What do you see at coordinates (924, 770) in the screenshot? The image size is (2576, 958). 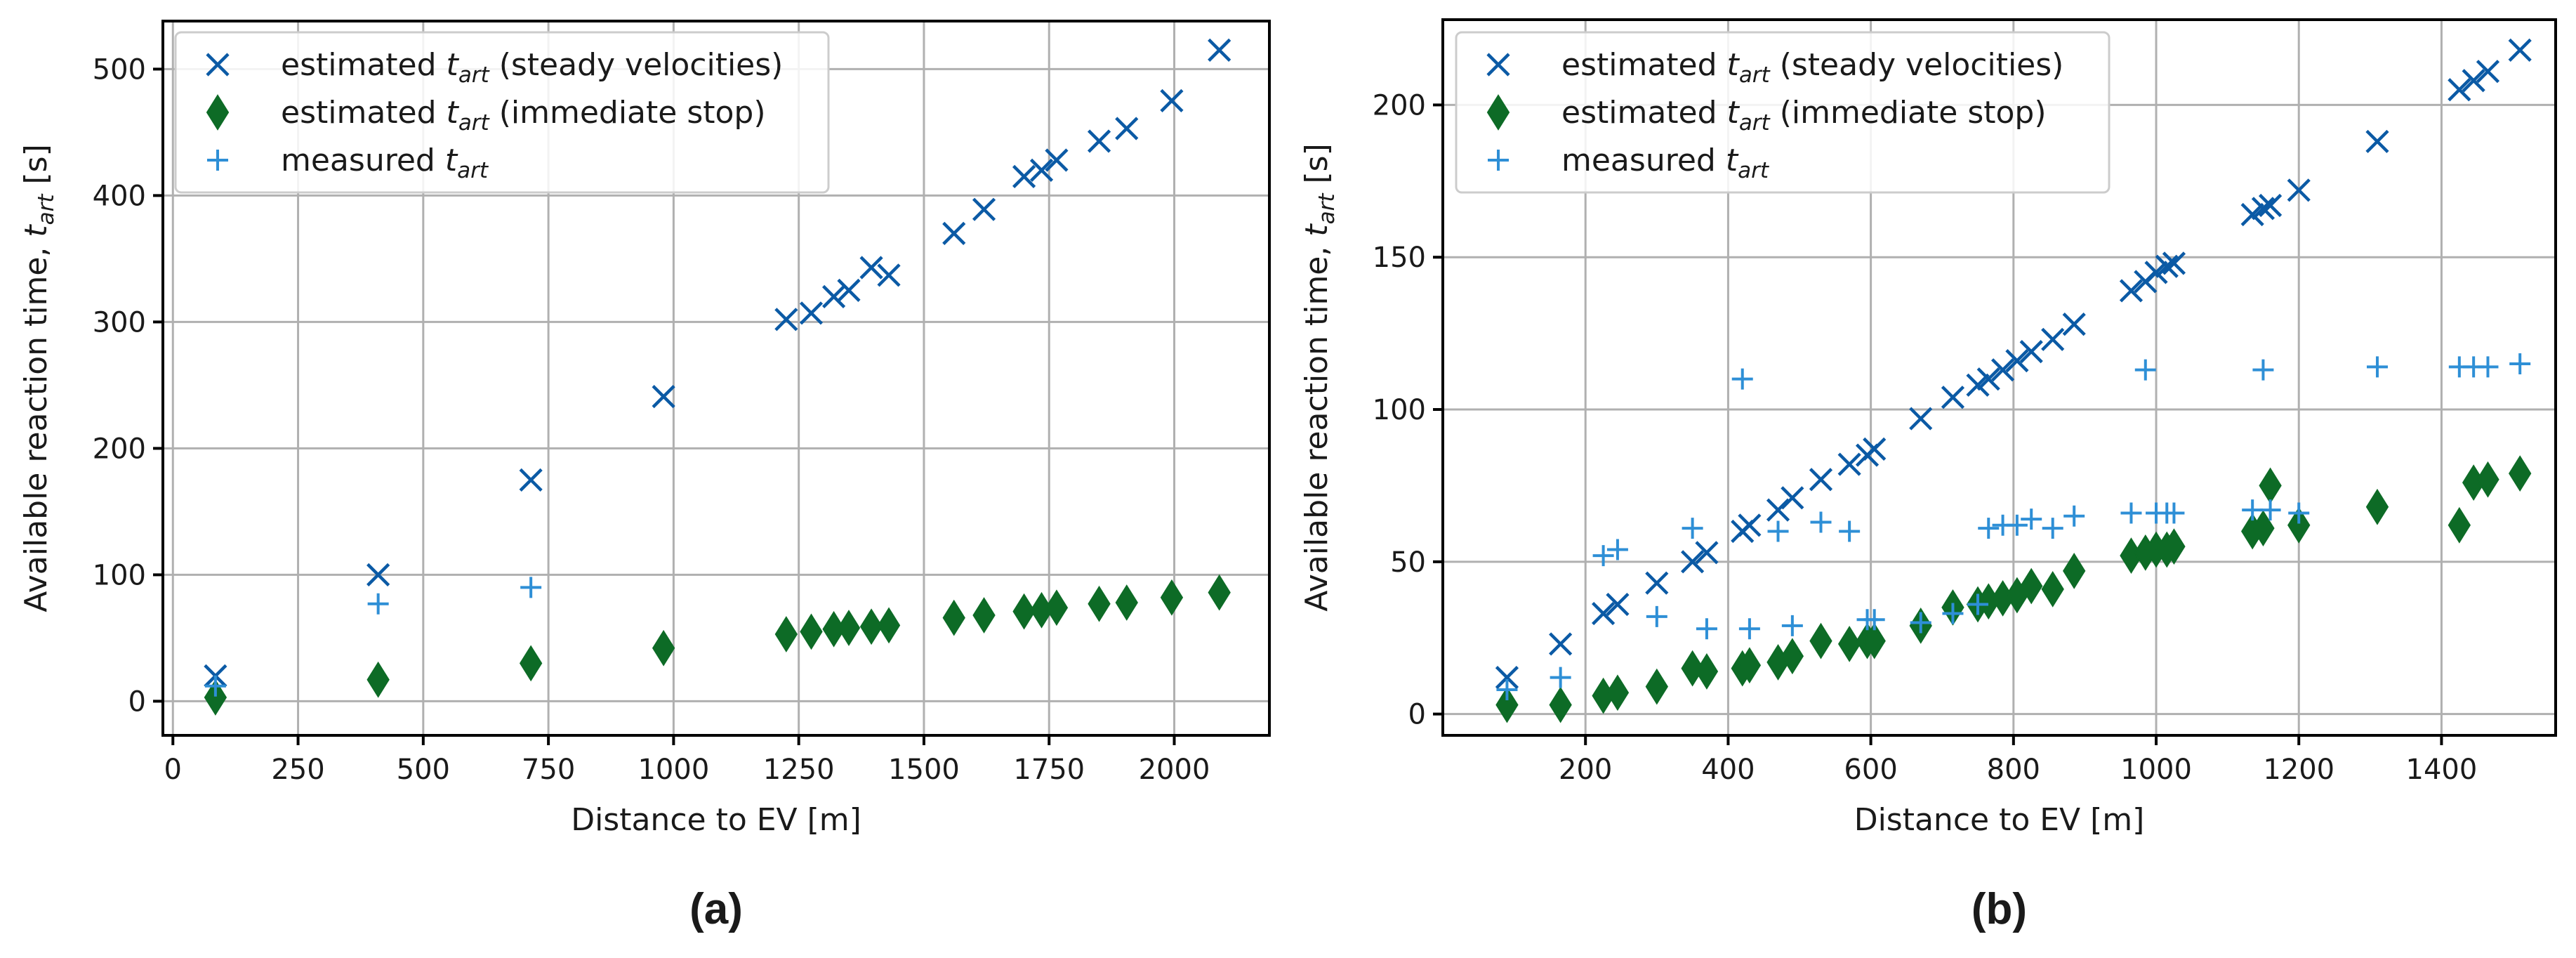 I see `x-tick-label: 1500` at bounding box center [924, 770].